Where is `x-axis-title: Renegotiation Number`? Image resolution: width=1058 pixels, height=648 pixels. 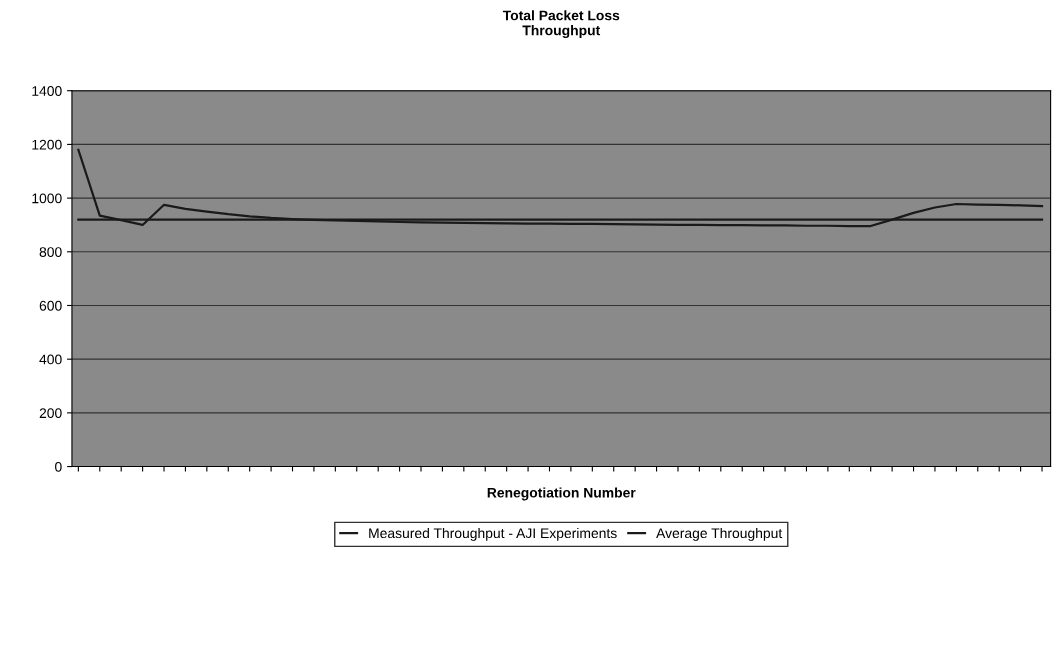
x-axis-title: Renegotiation Number is located at coordinates (561, 494).